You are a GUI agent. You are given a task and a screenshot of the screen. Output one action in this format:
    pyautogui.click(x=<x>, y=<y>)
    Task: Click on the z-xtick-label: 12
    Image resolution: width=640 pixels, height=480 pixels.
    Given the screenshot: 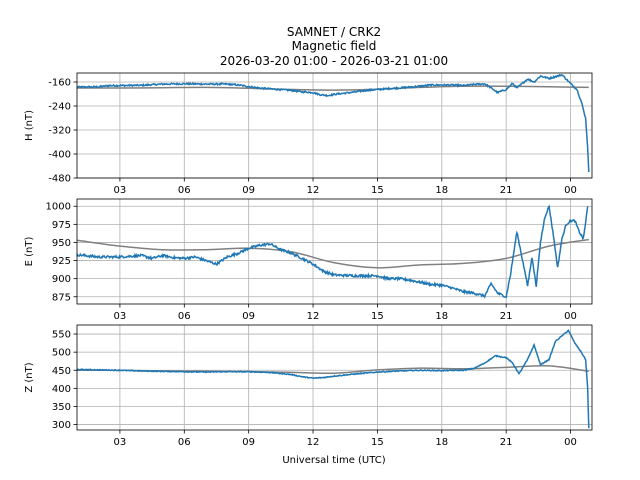 What is the action you would take?
    pyautogui.click(x=313, y=442)
    